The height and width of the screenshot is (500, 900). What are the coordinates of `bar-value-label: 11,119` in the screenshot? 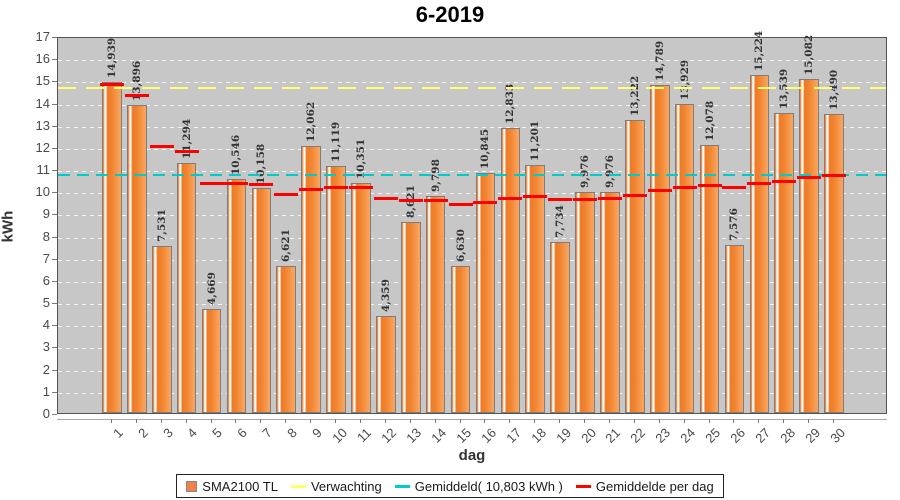 It's located at (336, 142).